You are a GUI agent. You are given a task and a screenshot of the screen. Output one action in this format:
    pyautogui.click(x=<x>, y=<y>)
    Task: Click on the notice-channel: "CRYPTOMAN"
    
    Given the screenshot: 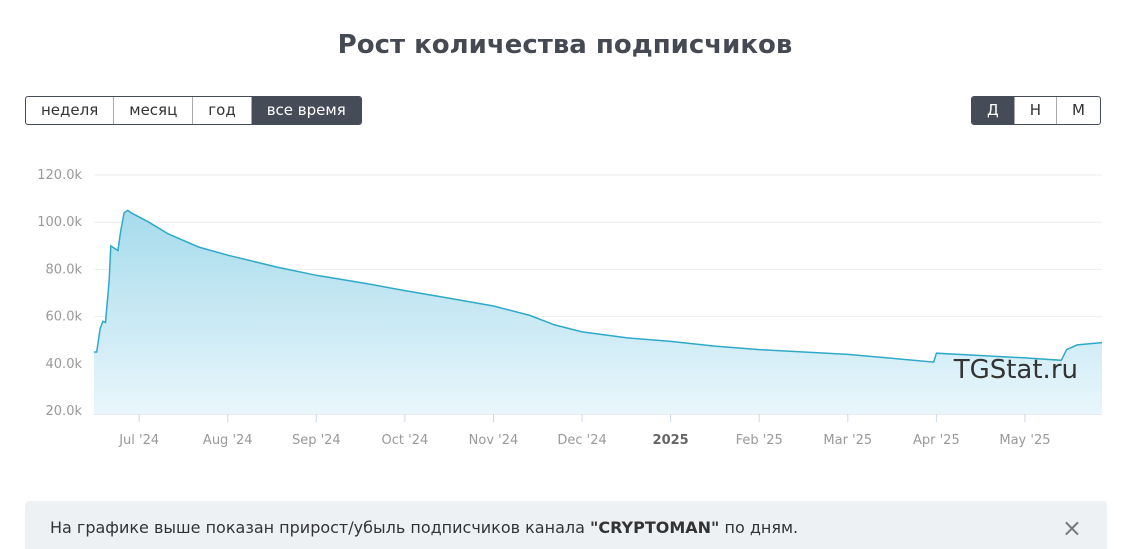 What is the action you would take?
    pyautogui.click(x=655, y=527)
    